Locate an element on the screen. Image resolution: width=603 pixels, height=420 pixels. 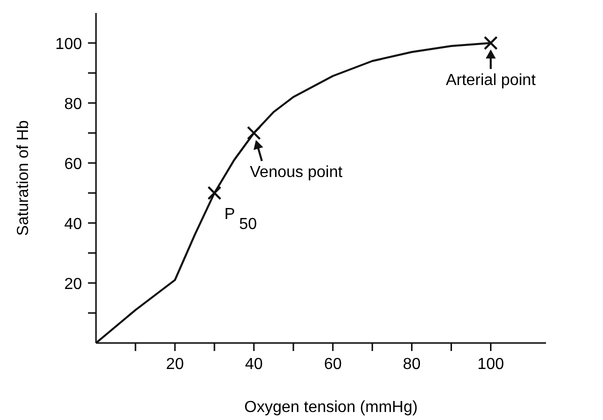
x-tick-label: 20 is located at coordinates (175, 364).